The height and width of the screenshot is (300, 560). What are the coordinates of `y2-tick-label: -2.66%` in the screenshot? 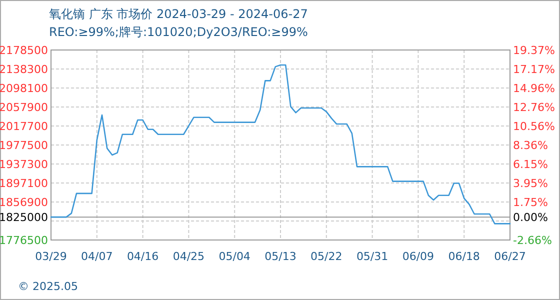 It's located at (532, 240).